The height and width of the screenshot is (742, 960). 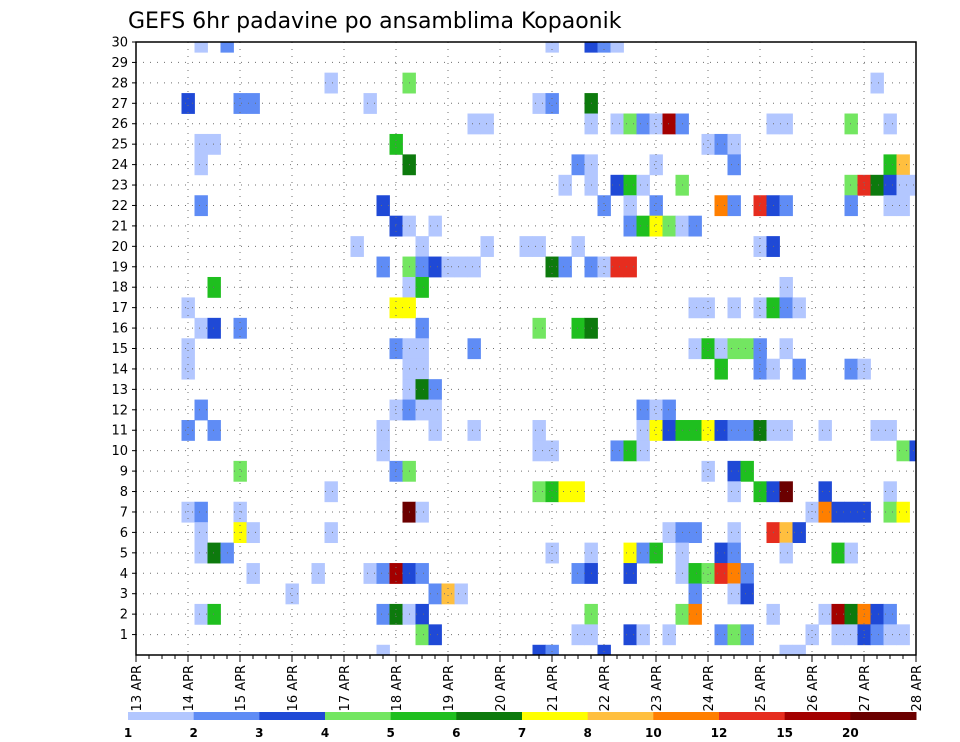 I want to click on legend-label: 20, so click(x=850, y=733).